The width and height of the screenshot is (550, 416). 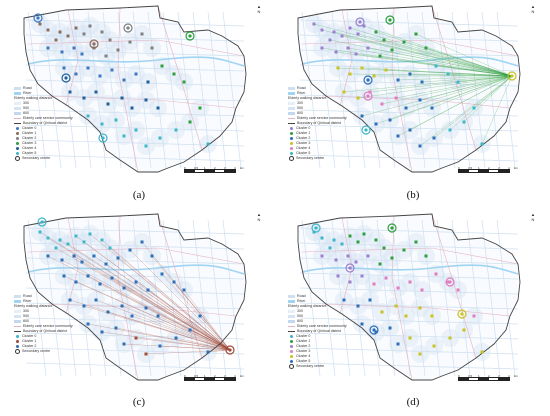 I want to click on legend-item: Cluster 0, so click(x=54, y=128).